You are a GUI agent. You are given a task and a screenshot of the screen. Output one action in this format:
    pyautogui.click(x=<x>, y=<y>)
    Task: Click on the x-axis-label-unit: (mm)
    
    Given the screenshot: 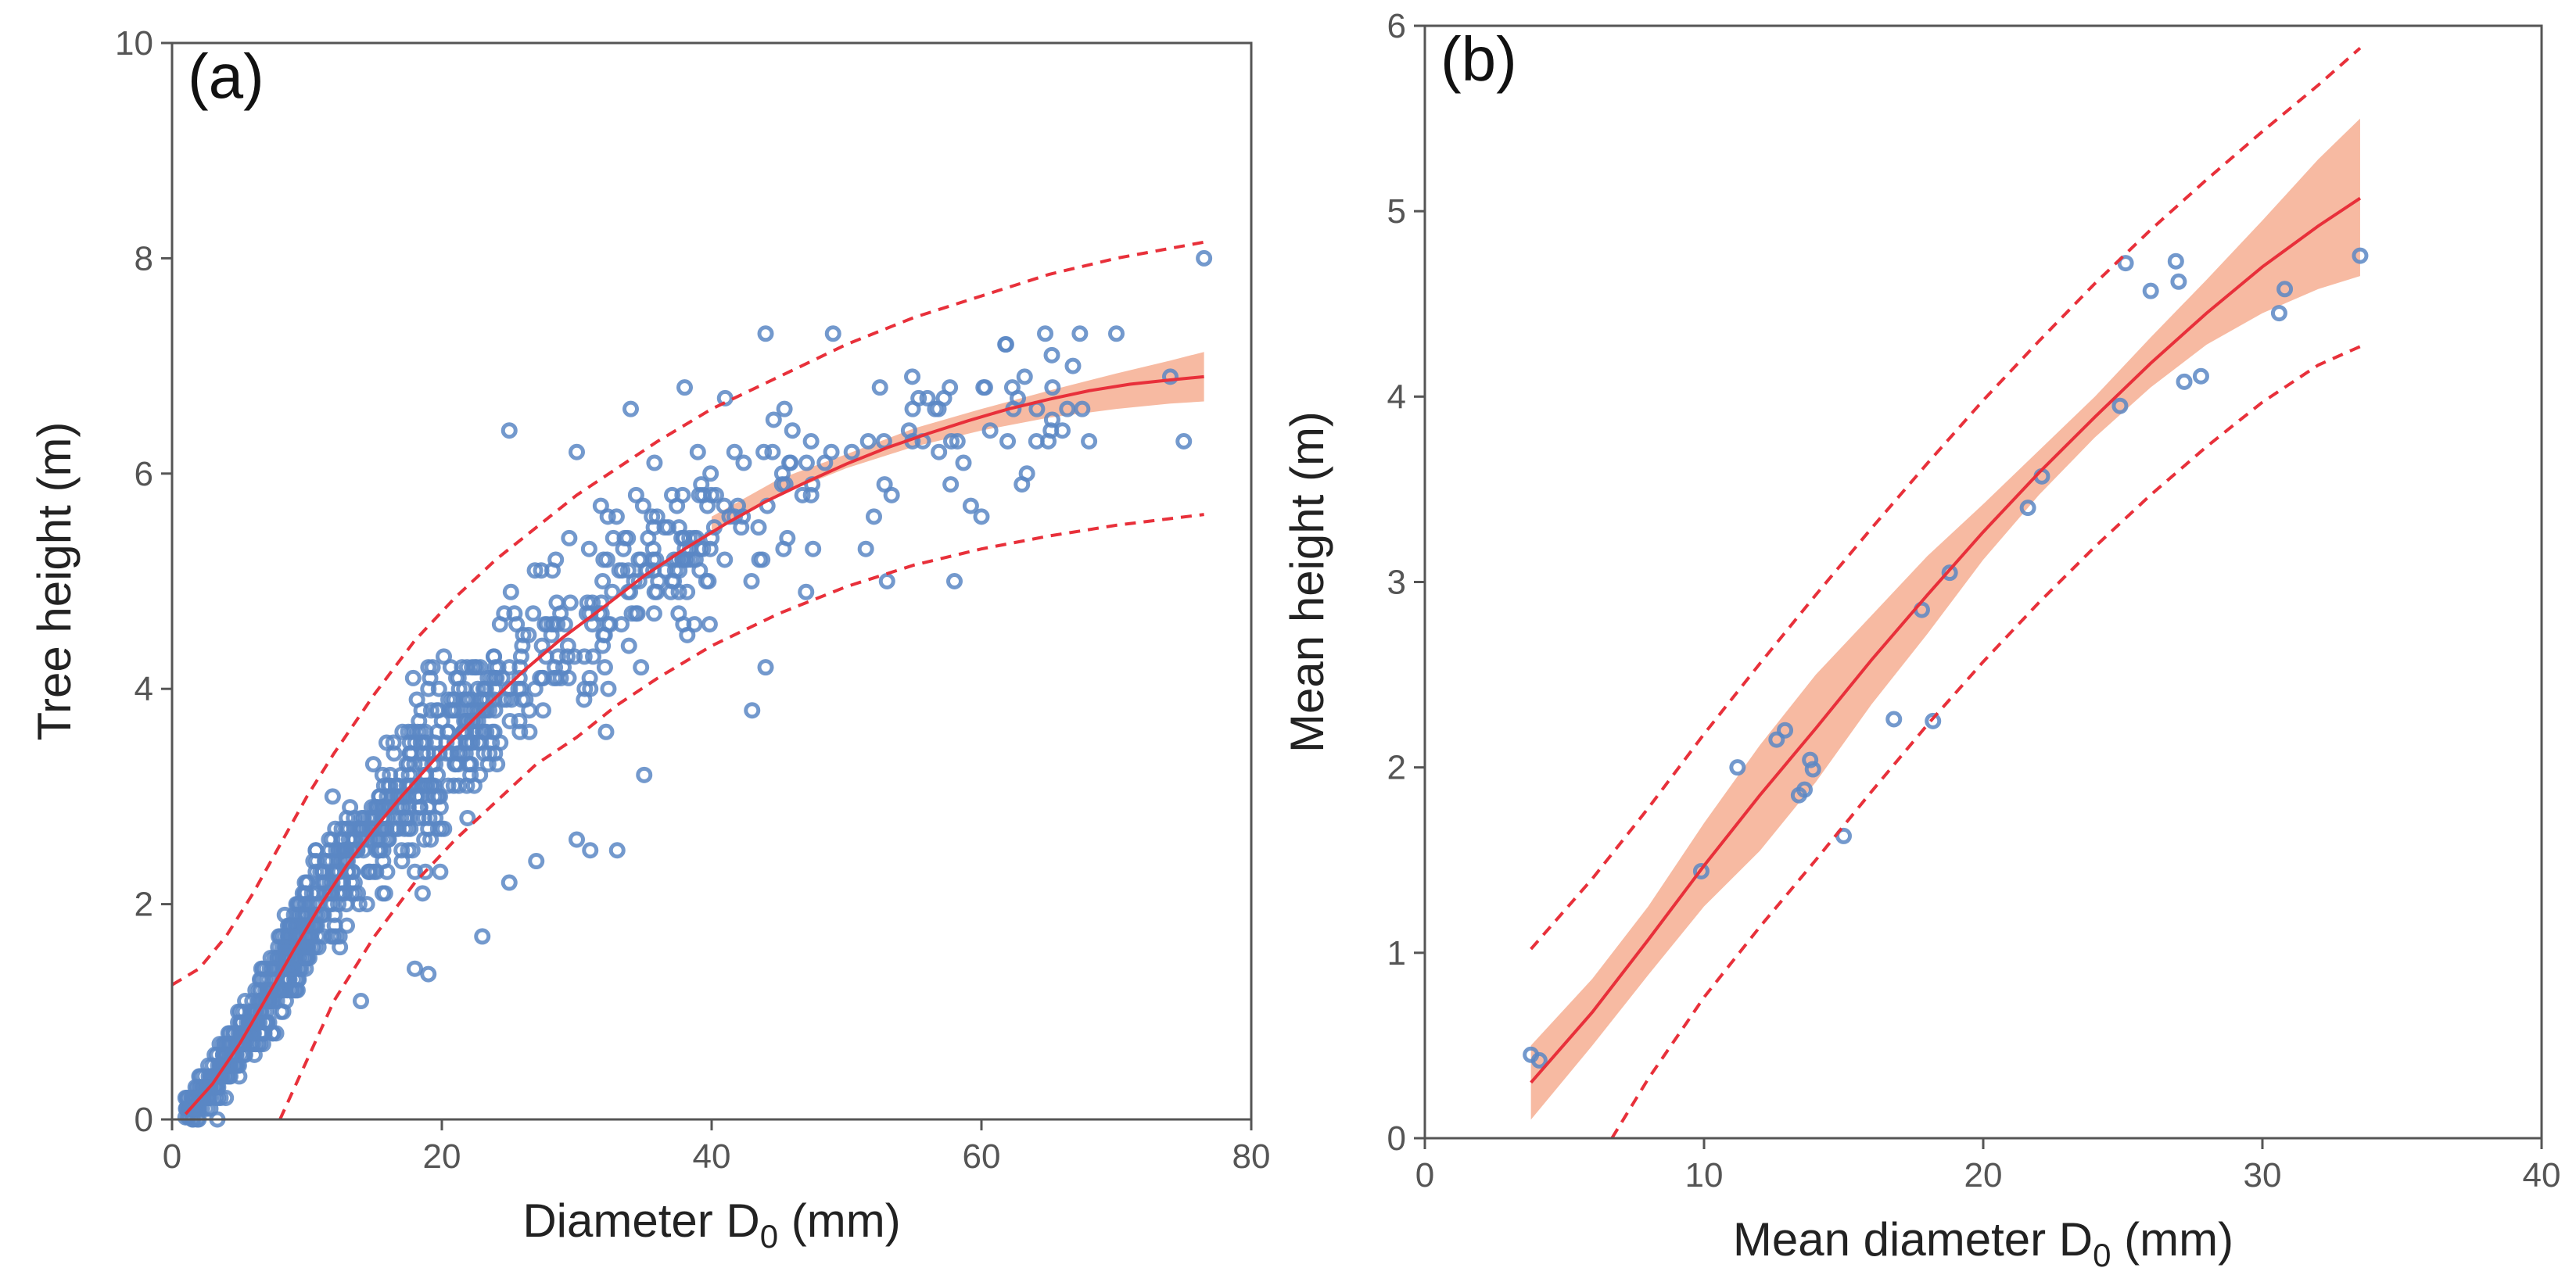 What is the action you would take?
    pyautogui.click(x=2172, y=1239)
    